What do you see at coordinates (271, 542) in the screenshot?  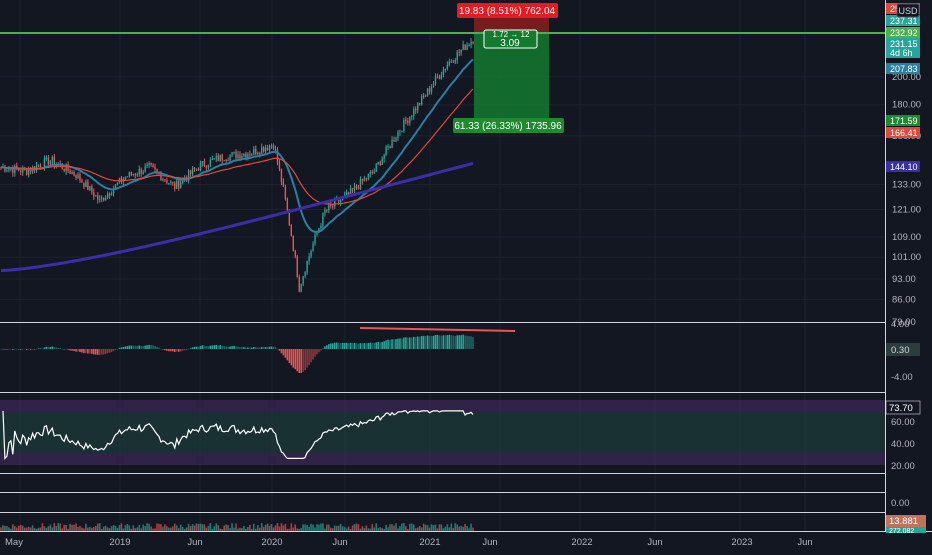 I see `time-axis-label: 2020` at bounding box center [271, 542].